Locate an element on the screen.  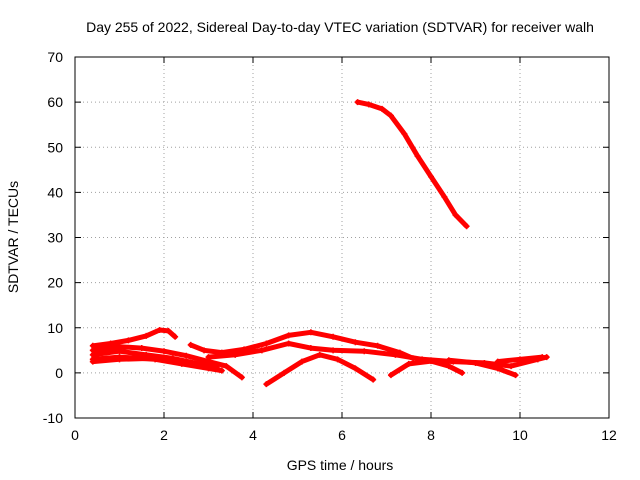
y-tick-label: 40 is located at coordinates (55, 192).